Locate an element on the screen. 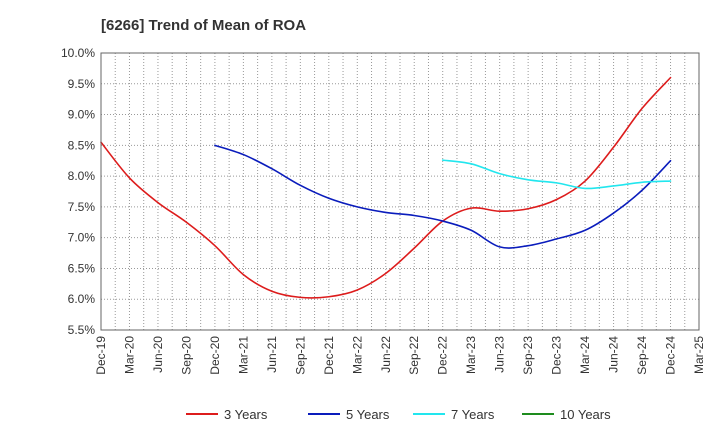 The height and width of the screenshot is (440, 720). x-tick-label: Sep-20 is located at coordinates (186, 355).